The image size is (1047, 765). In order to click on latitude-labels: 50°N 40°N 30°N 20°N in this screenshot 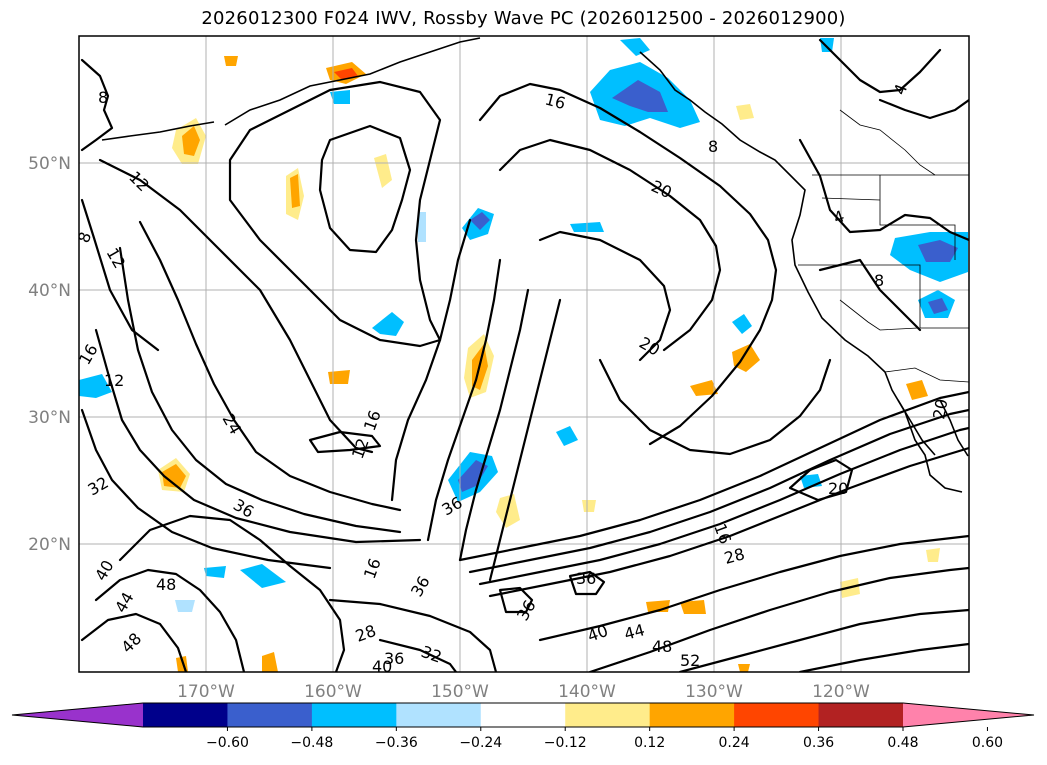, I will do `click(49, 354)`.